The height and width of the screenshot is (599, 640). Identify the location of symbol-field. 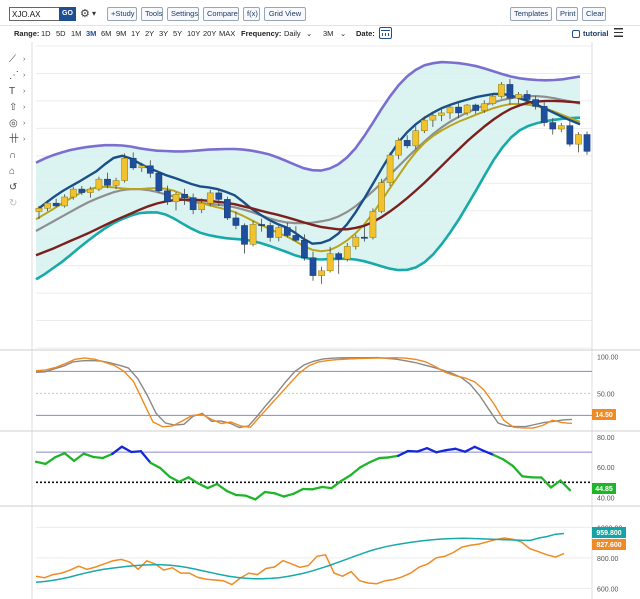
(42, 14).